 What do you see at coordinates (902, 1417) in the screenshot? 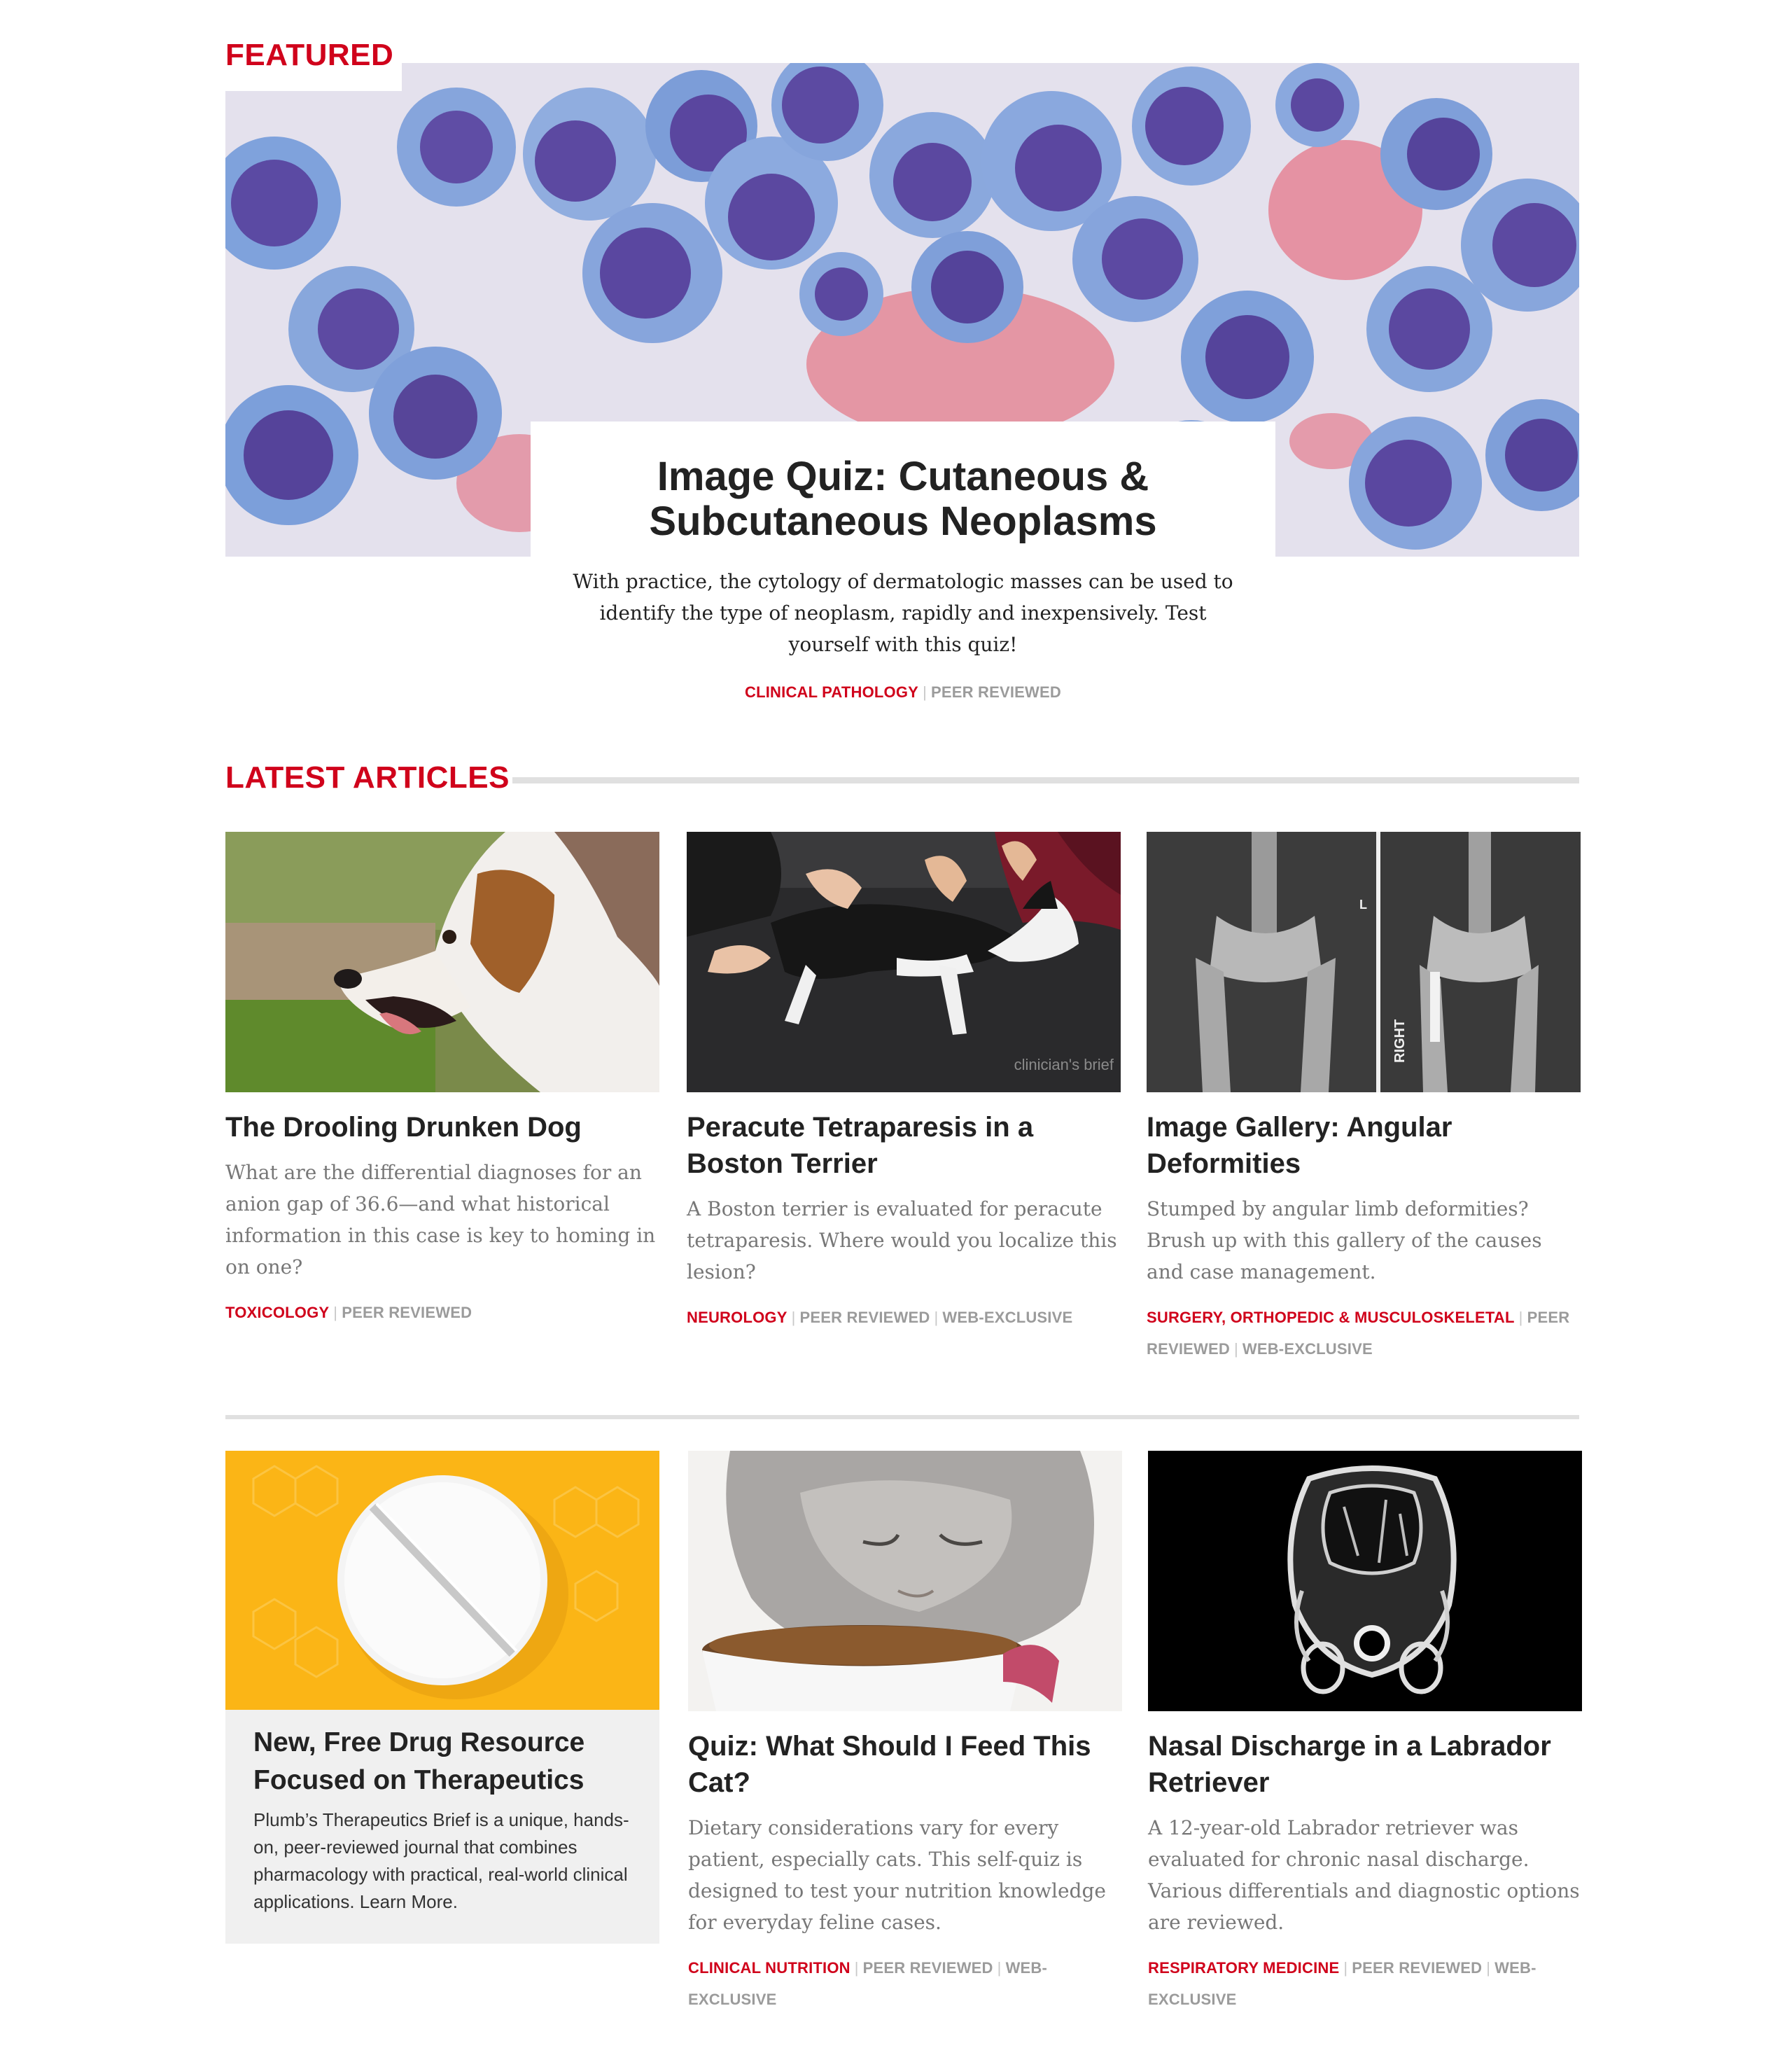
I see `row-divider` at bounding box center [902, 1417].